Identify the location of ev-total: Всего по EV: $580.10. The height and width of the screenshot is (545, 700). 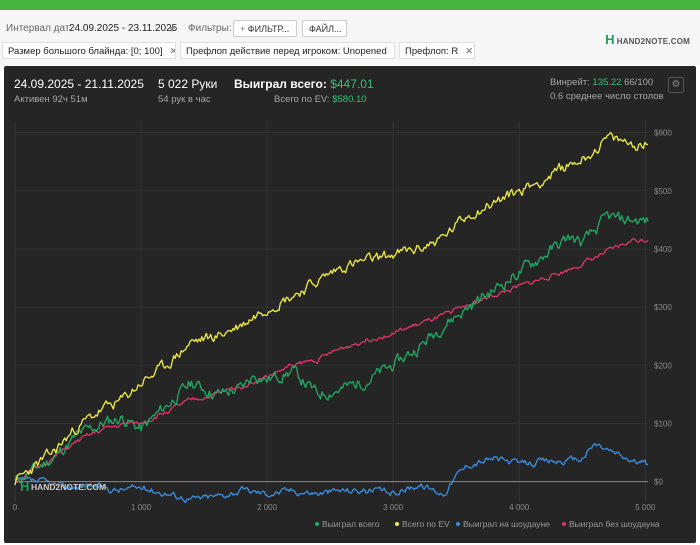
(320, 99).